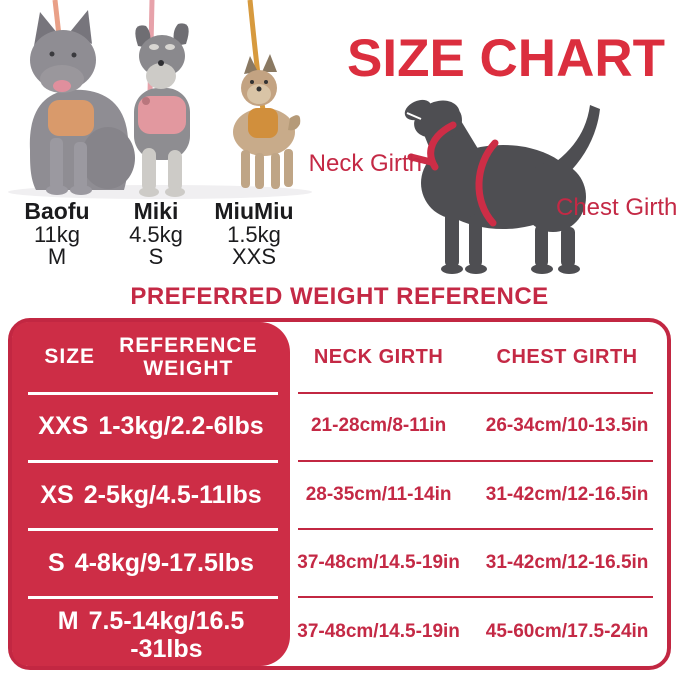 This screenshot has height=675, width=679. Describe the element at coordinates (567, 426) in the screenshot. I see `chest-girth-value: 26-34cm/10-13.5in` at that location.